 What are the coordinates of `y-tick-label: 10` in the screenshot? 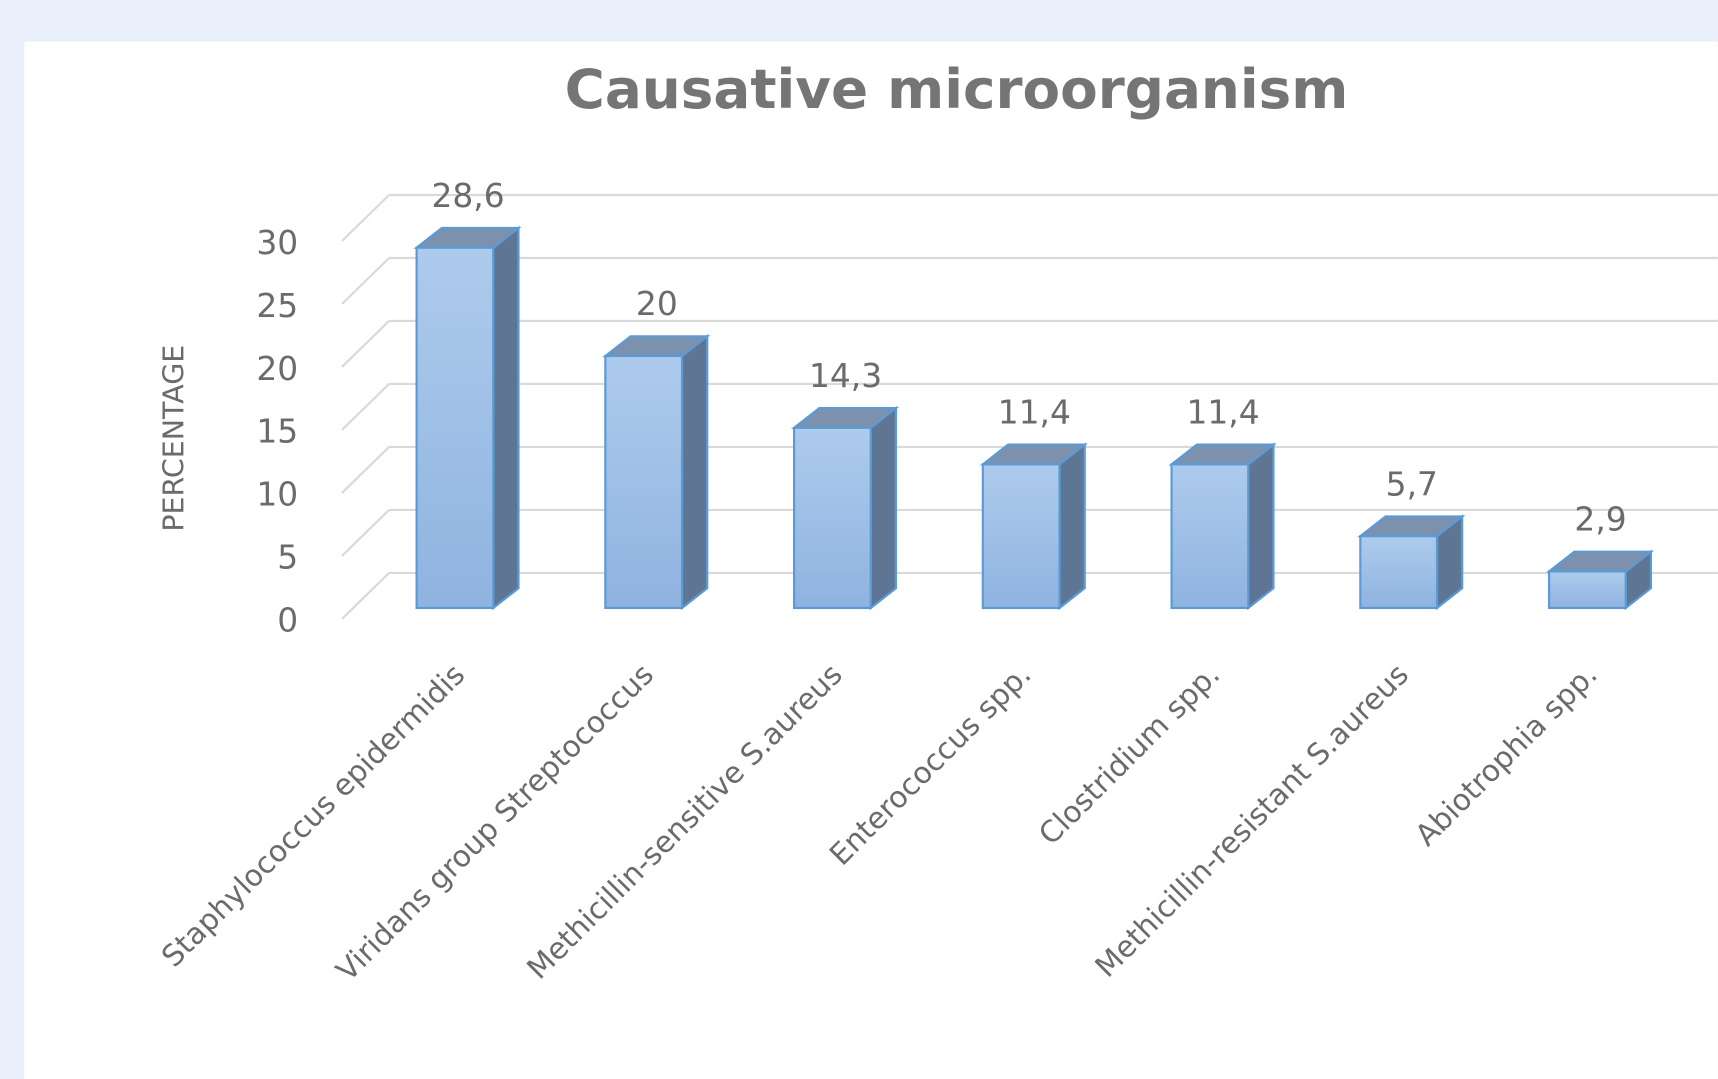 It's located at (277, 494).